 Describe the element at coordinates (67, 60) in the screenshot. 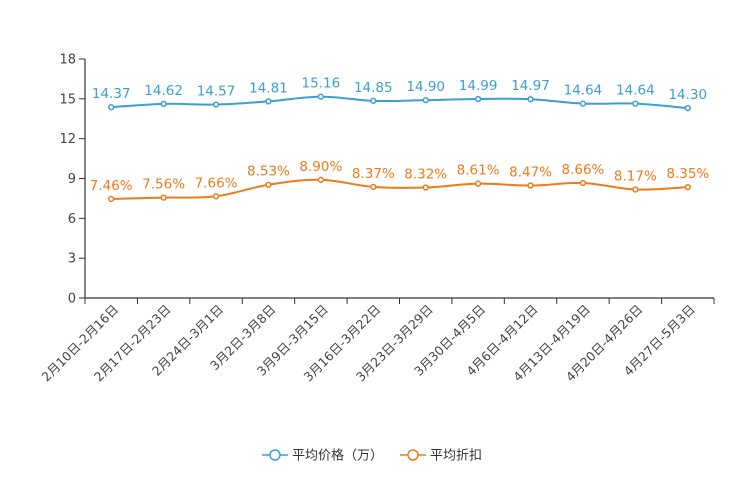

I see `y-tick-label: 18` at that location.